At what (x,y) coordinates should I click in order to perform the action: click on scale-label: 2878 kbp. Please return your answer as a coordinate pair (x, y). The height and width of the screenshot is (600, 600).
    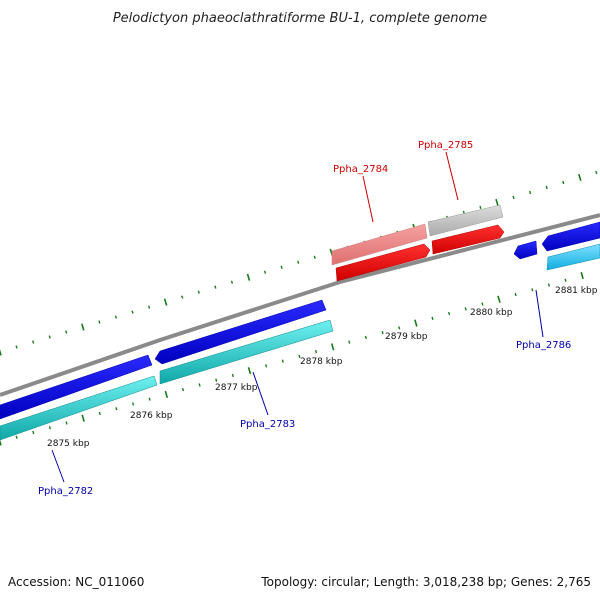
    Looking at the image, I should click on (321, 362).